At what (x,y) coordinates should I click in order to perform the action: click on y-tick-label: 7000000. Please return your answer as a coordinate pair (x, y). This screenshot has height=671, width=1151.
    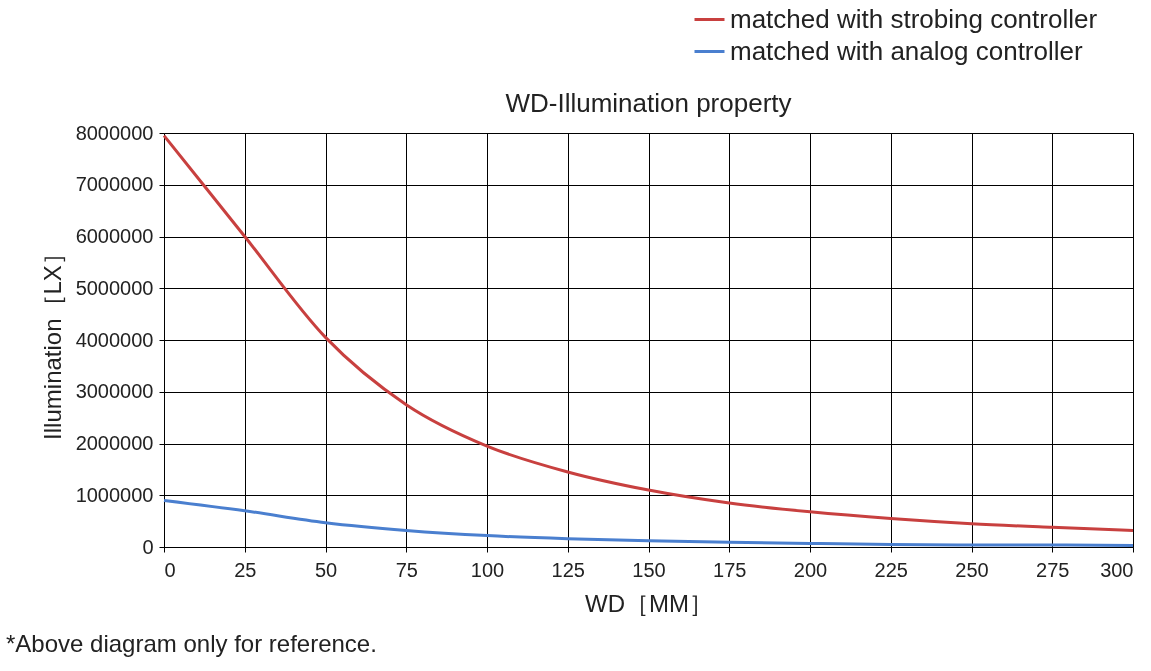
    Looking at the image, I should click on (114, 184).